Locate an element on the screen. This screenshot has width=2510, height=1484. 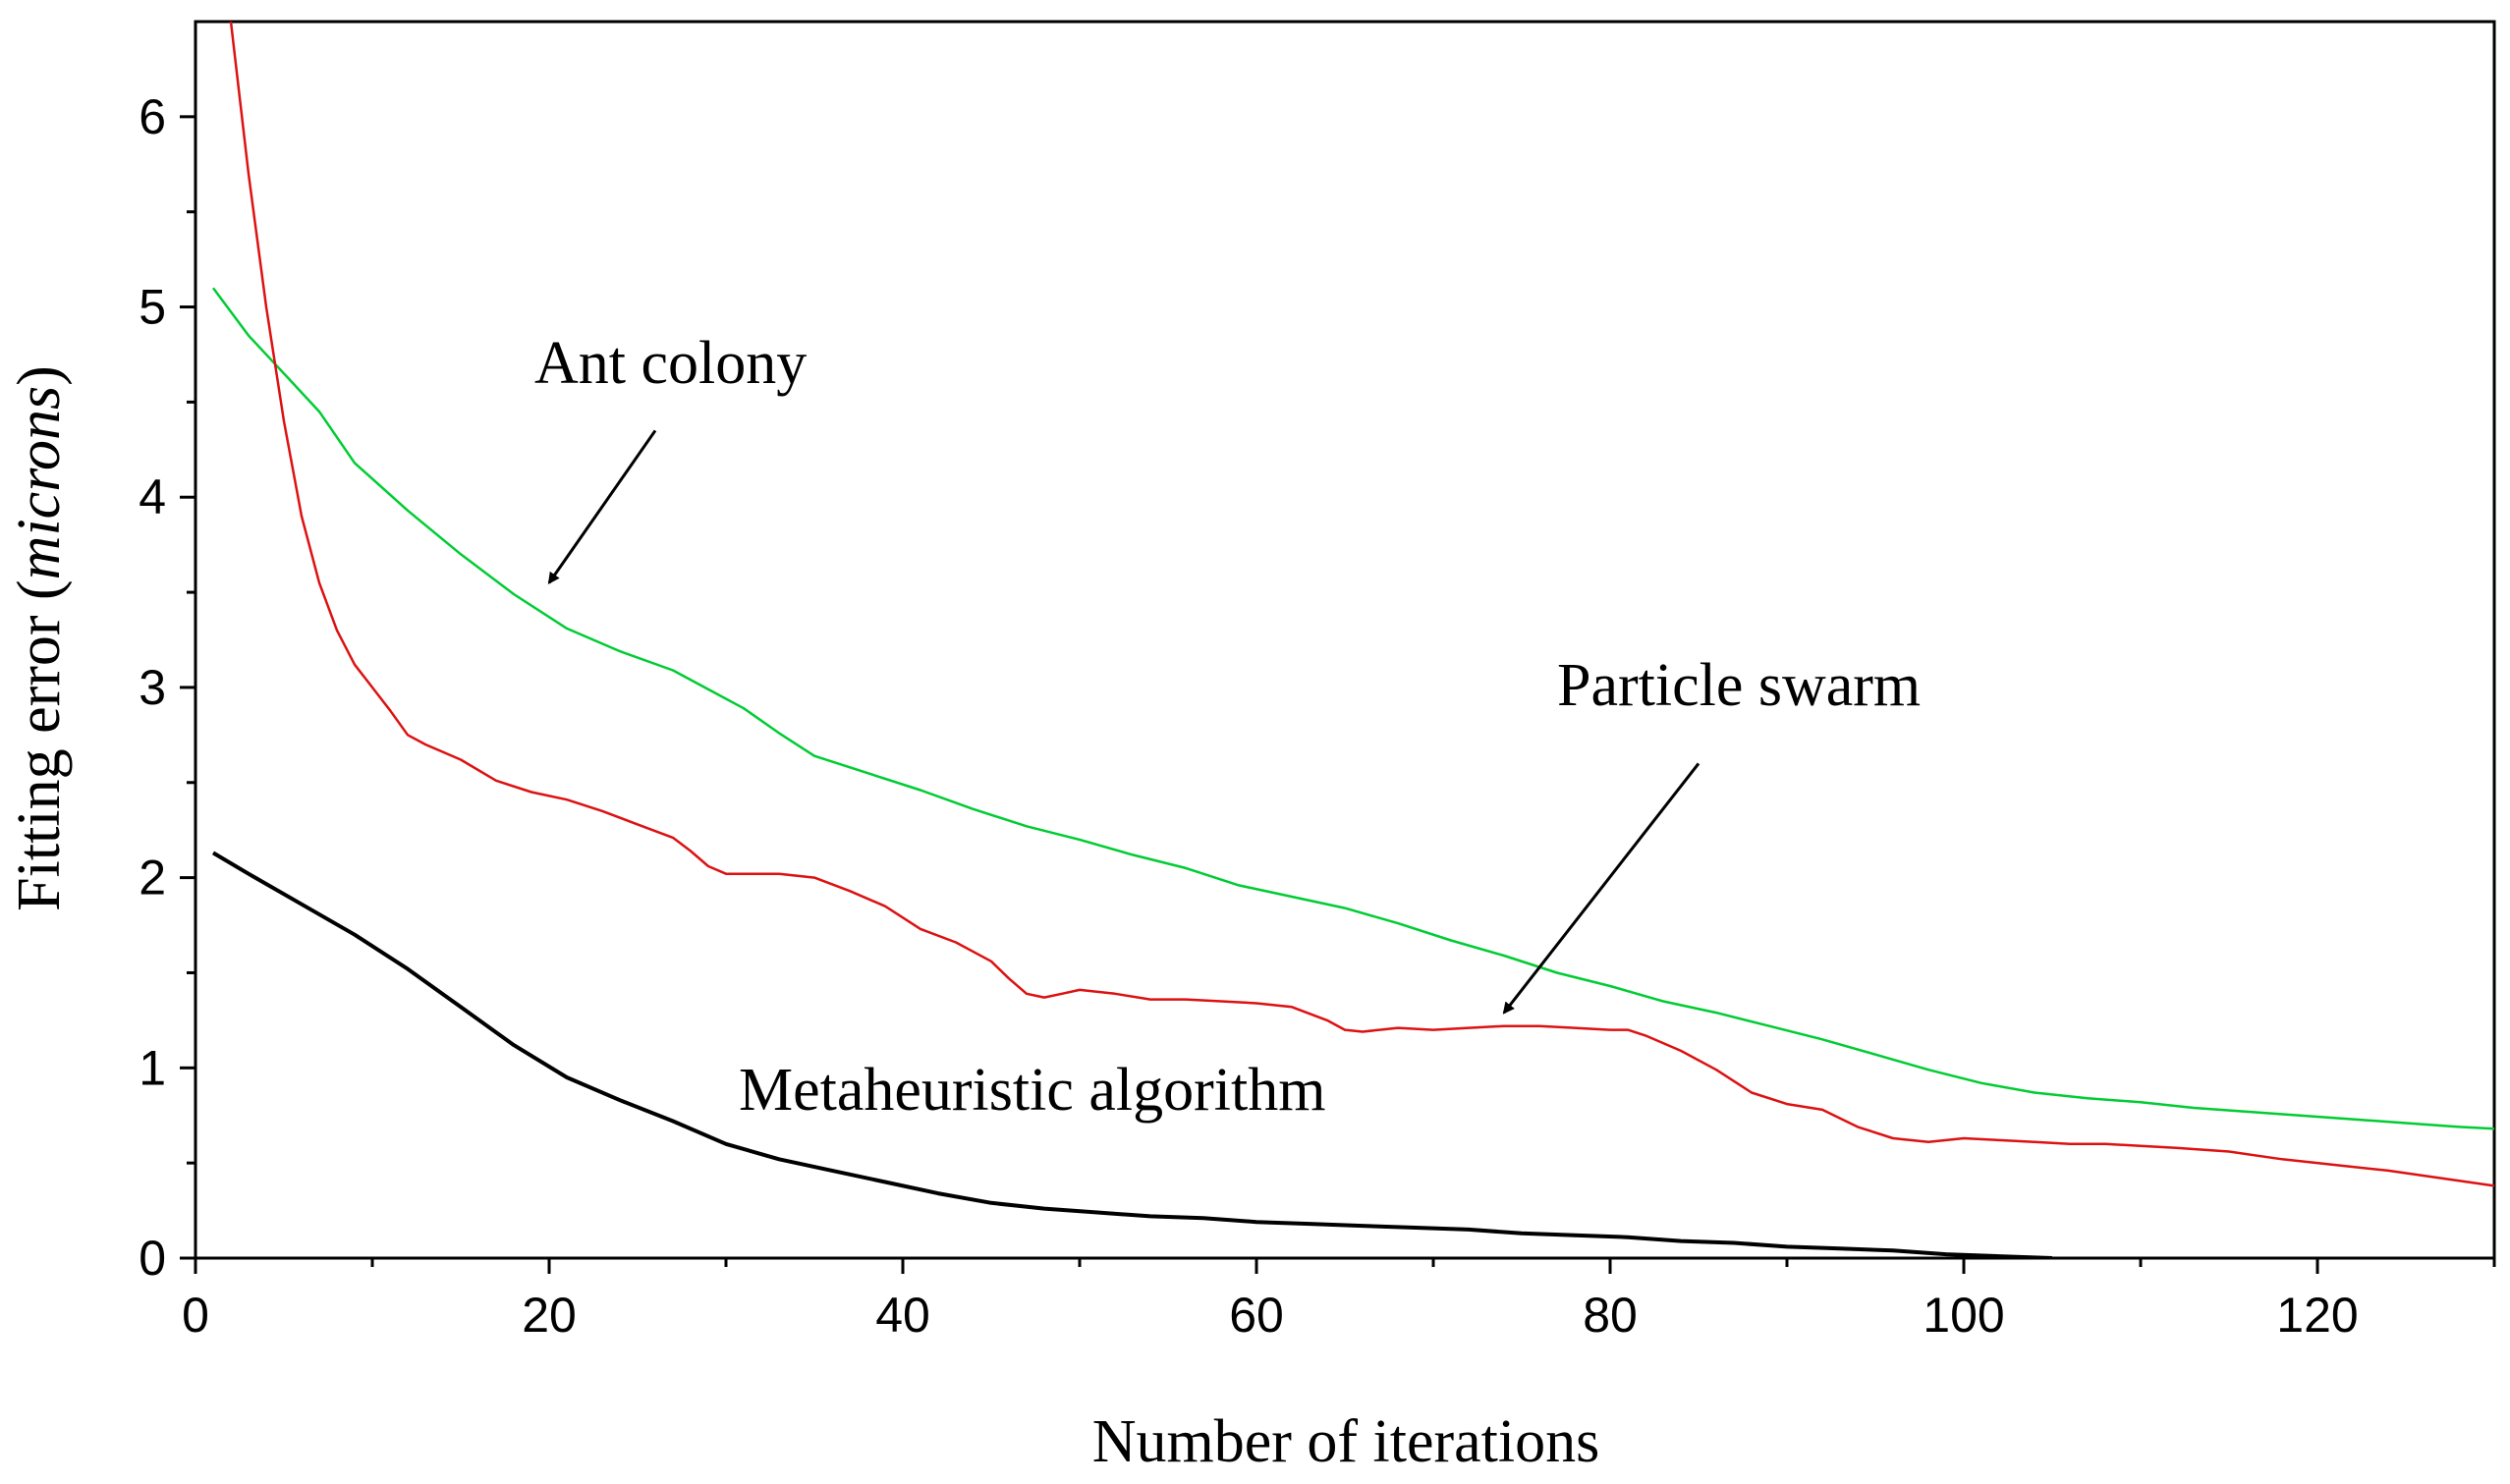
x-axis-ticks: 0 20 40 60 80 100 120 is located at coordinates (1339, 1300).